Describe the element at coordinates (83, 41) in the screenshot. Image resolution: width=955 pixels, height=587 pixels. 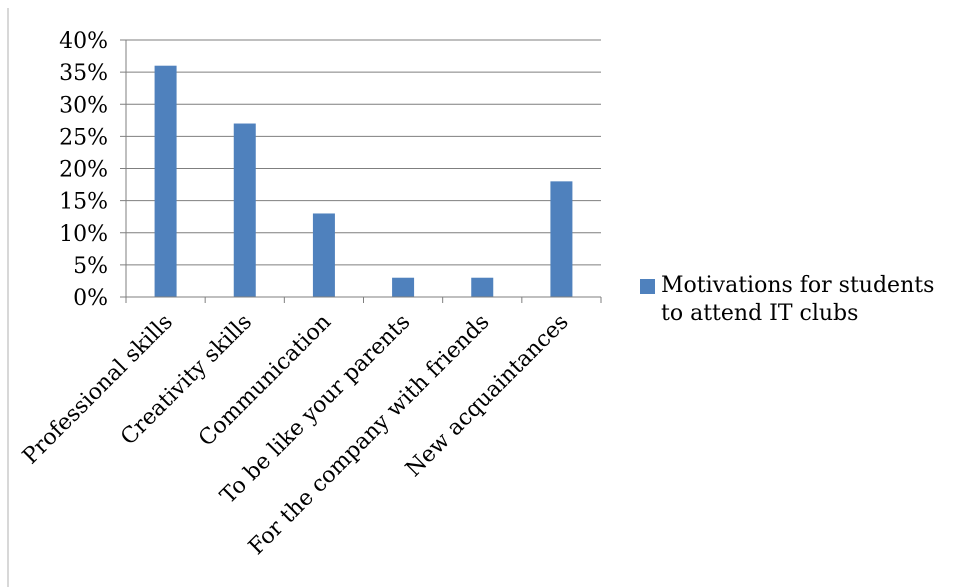
I see `y-tick-label: 40%` at that location.